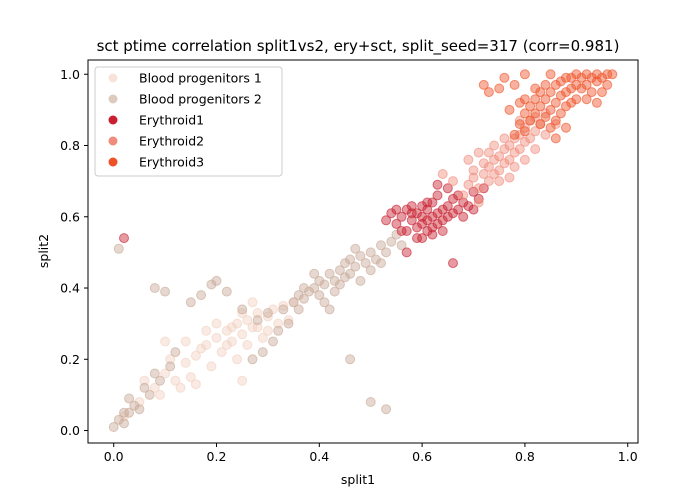 The height and width of the screenshot is (500, 700). Describe the element at coordinates (70, 430) in the screenshot. I see `y-tick-label: 0.0` at that location.